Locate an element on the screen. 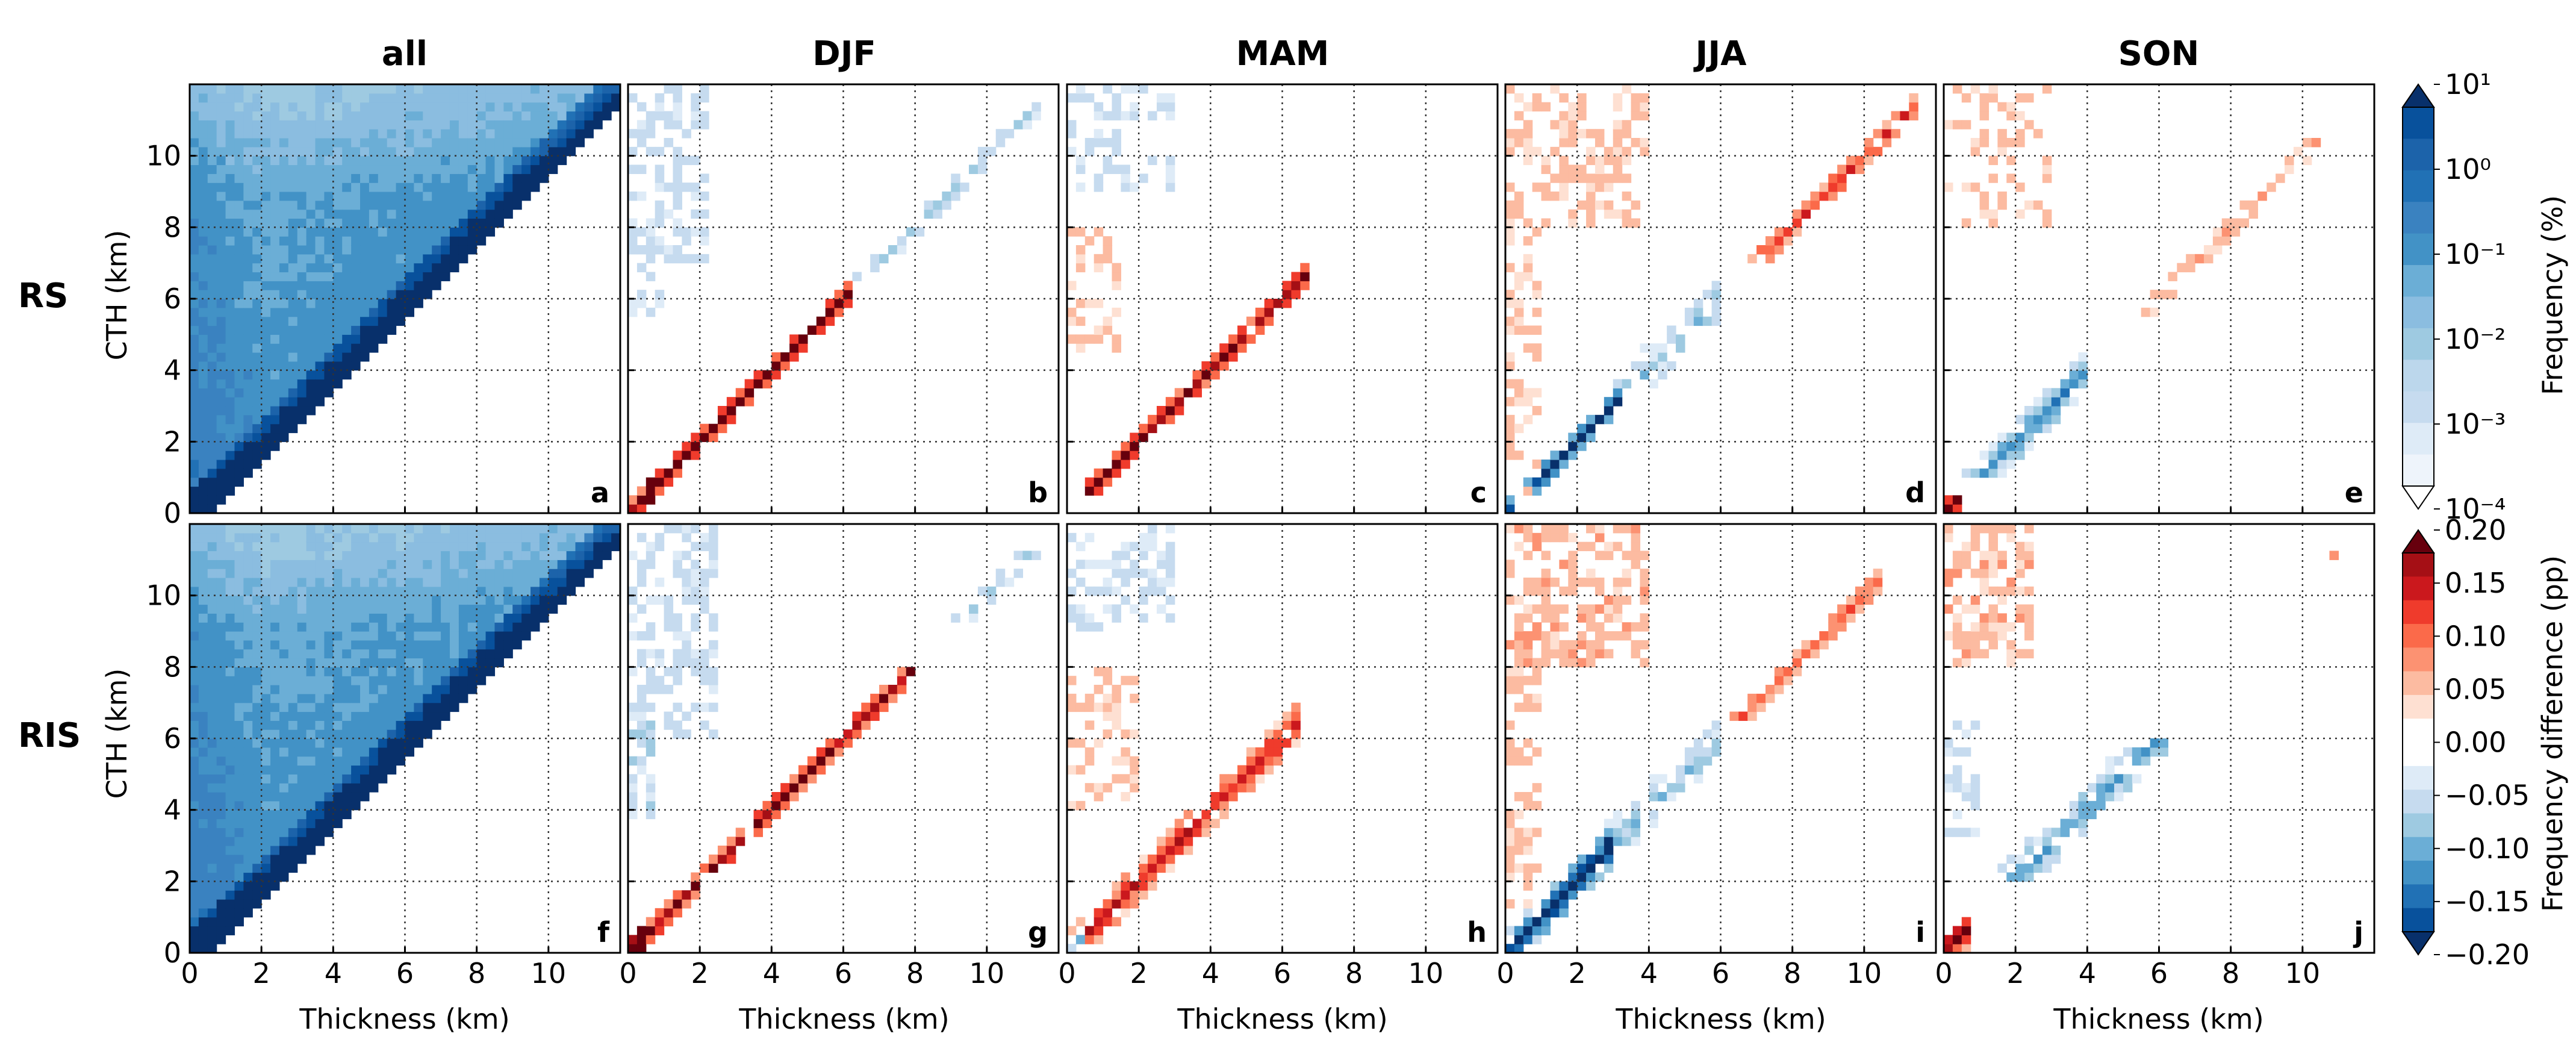  row-label-rs: RS is located at coordinates (43, 296).